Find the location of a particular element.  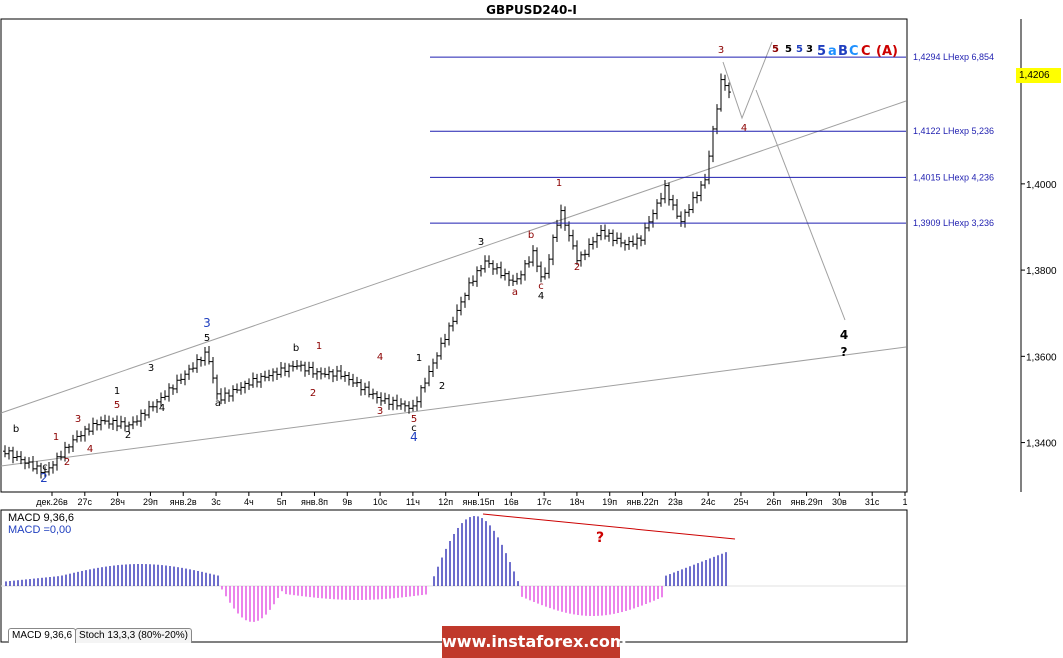

forecast-wave-mark: (A) is located at coordinates (887, 51).